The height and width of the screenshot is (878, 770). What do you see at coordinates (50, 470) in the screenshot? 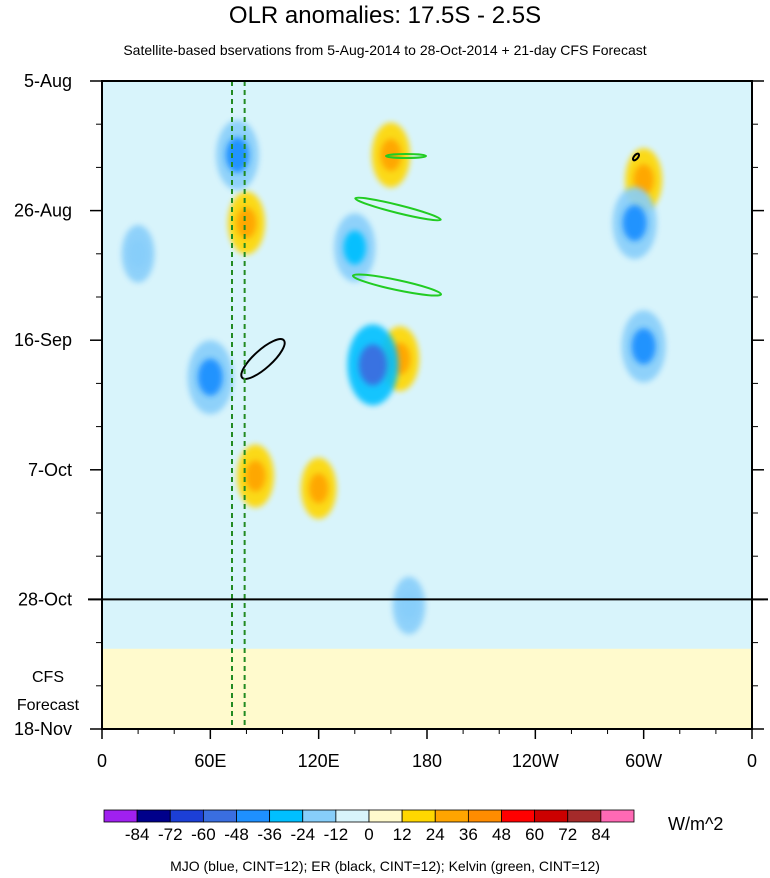
I see `y-tick-label: 7-Oct` at bounding box center [50, 470].